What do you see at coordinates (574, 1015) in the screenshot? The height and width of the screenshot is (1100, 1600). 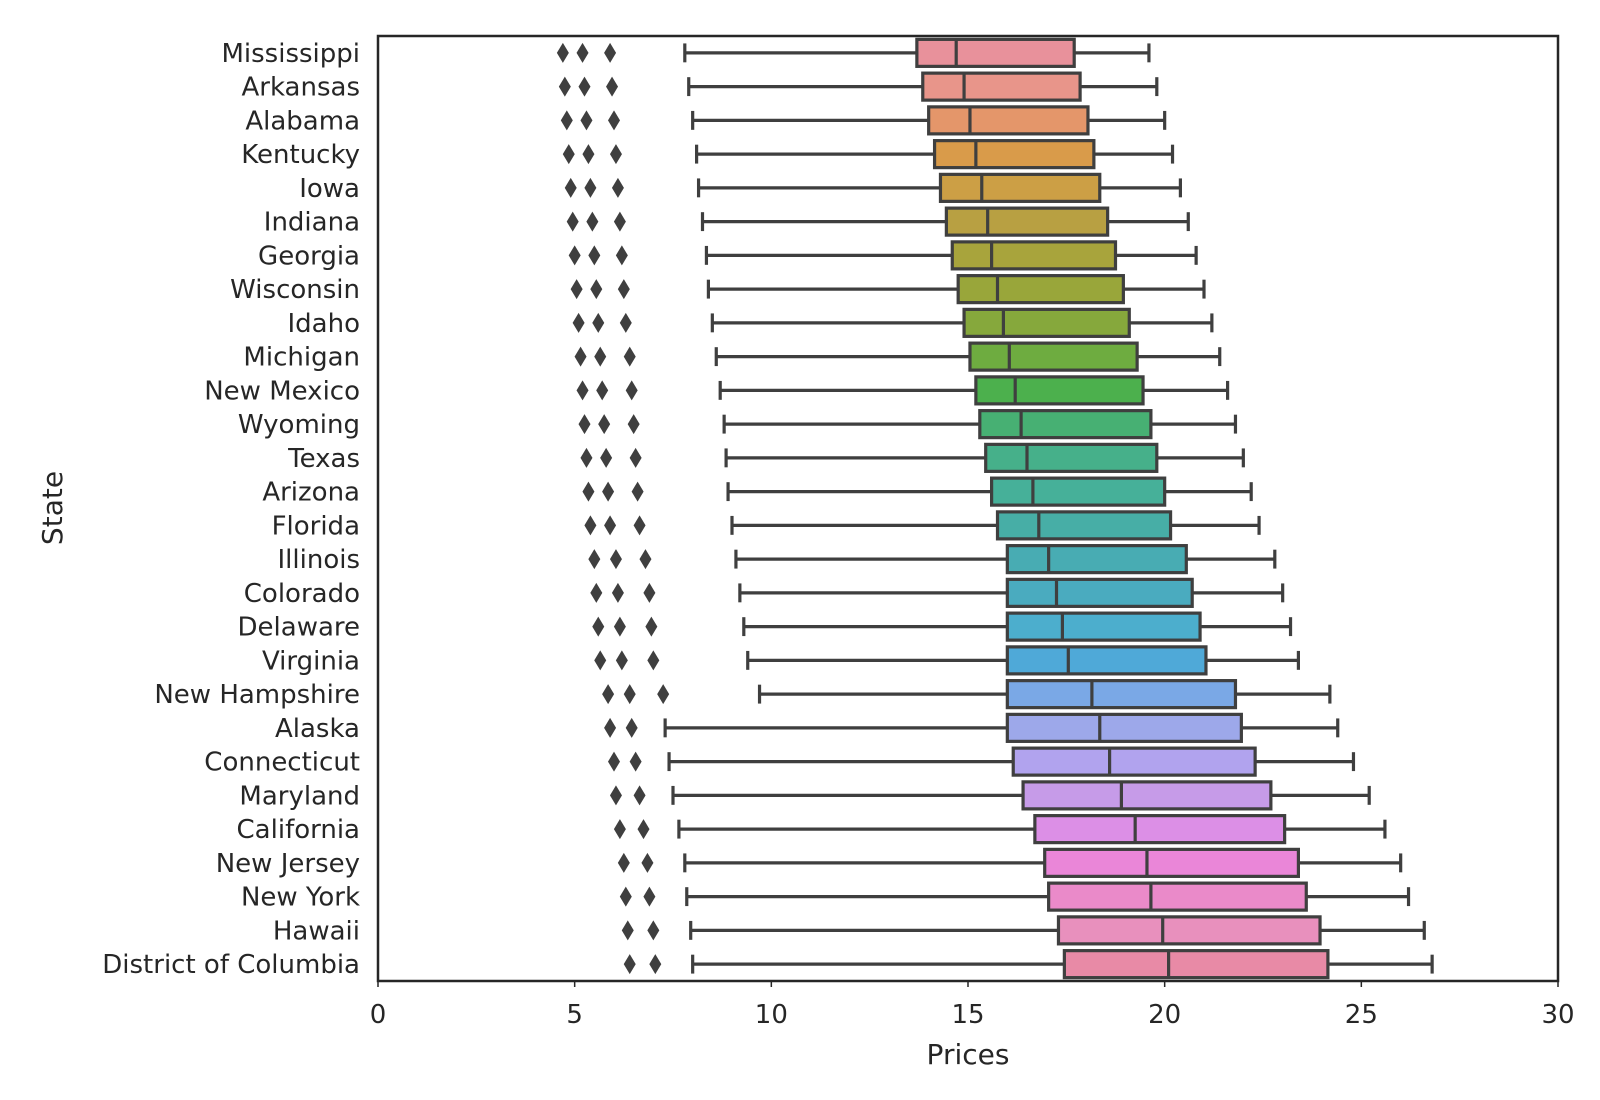 I see `x-tick-label: 5` at bounding box center [574, 1015].